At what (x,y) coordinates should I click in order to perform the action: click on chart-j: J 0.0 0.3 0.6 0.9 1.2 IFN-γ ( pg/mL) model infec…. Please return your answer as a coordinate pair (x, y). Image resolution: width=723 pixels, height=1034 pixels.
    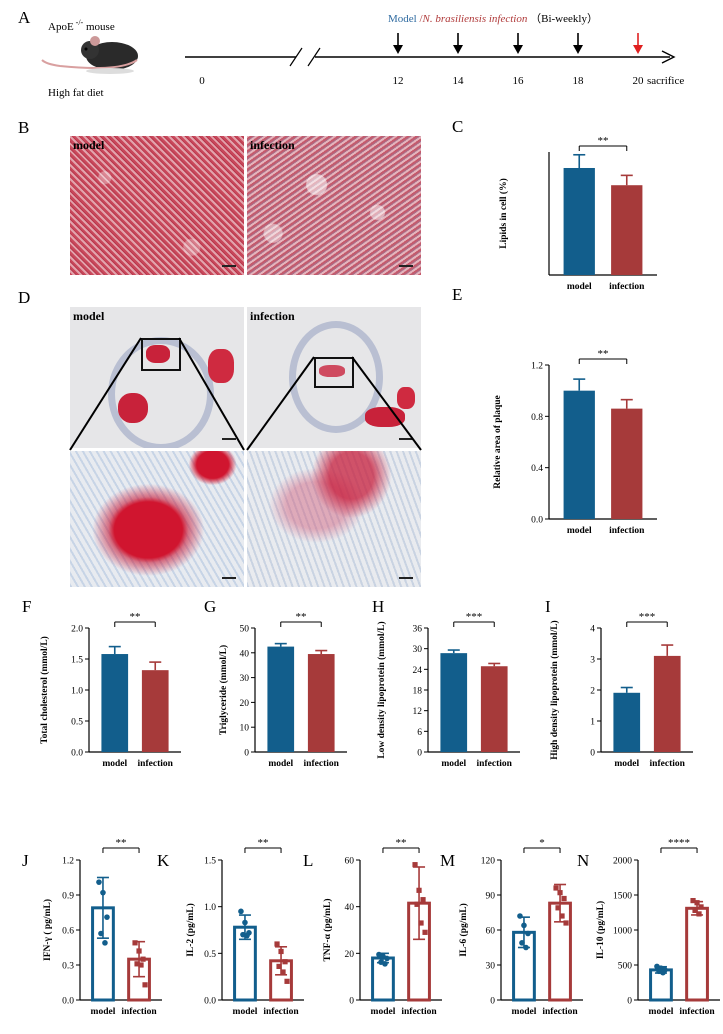
    Looking at the image, I should click on (92, 927).